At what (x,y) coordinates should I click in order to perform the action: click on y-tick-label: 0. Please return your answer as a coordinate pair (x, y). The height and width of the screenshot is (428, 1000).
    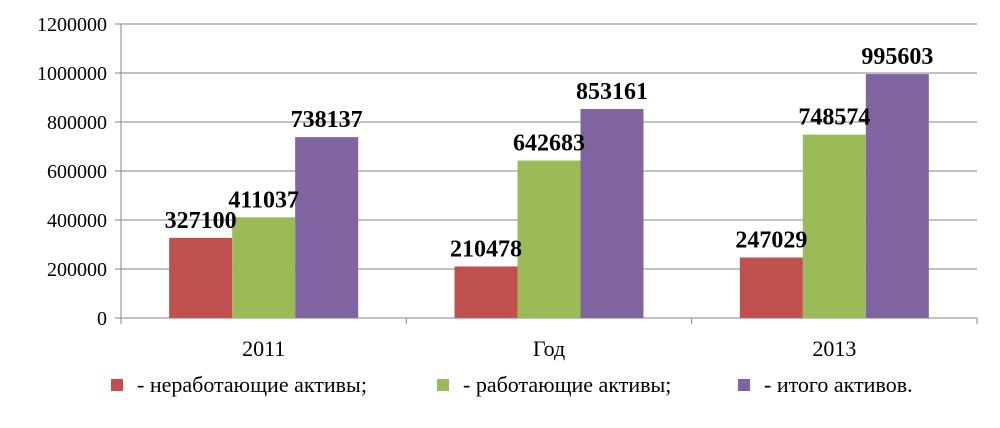
    Looking at the image, I should click on (102, 319).